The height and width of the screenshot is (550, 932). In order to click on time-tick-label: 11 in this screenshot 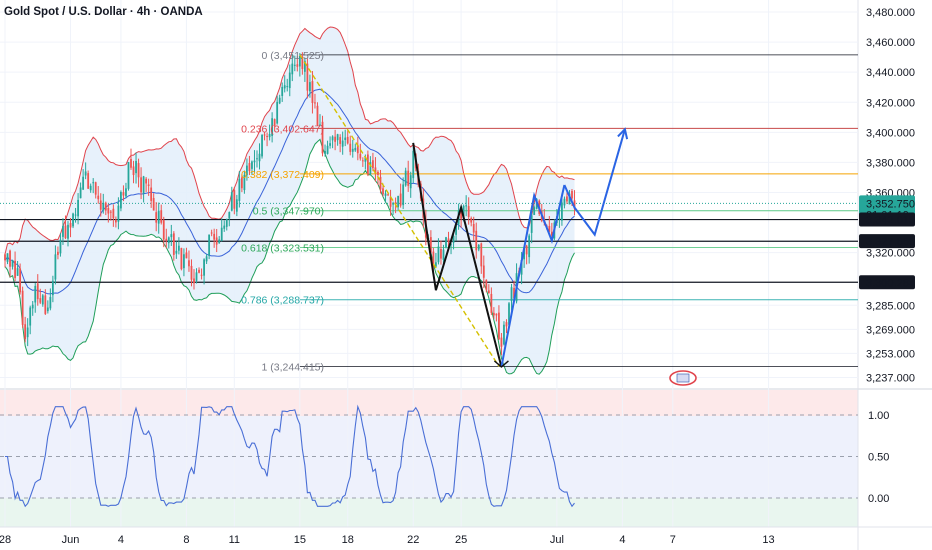, I will do `click(234, 540)`.